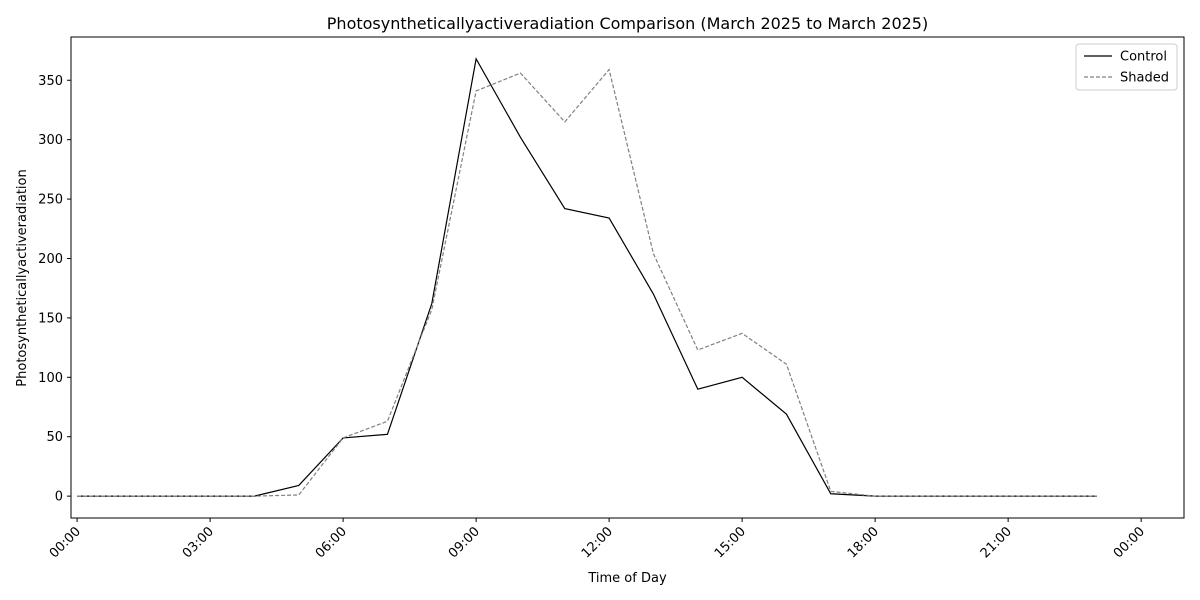 The width and height of the screenshot is (1200, 600). I want to click on y-tick-label: 100, so click(50, 378).